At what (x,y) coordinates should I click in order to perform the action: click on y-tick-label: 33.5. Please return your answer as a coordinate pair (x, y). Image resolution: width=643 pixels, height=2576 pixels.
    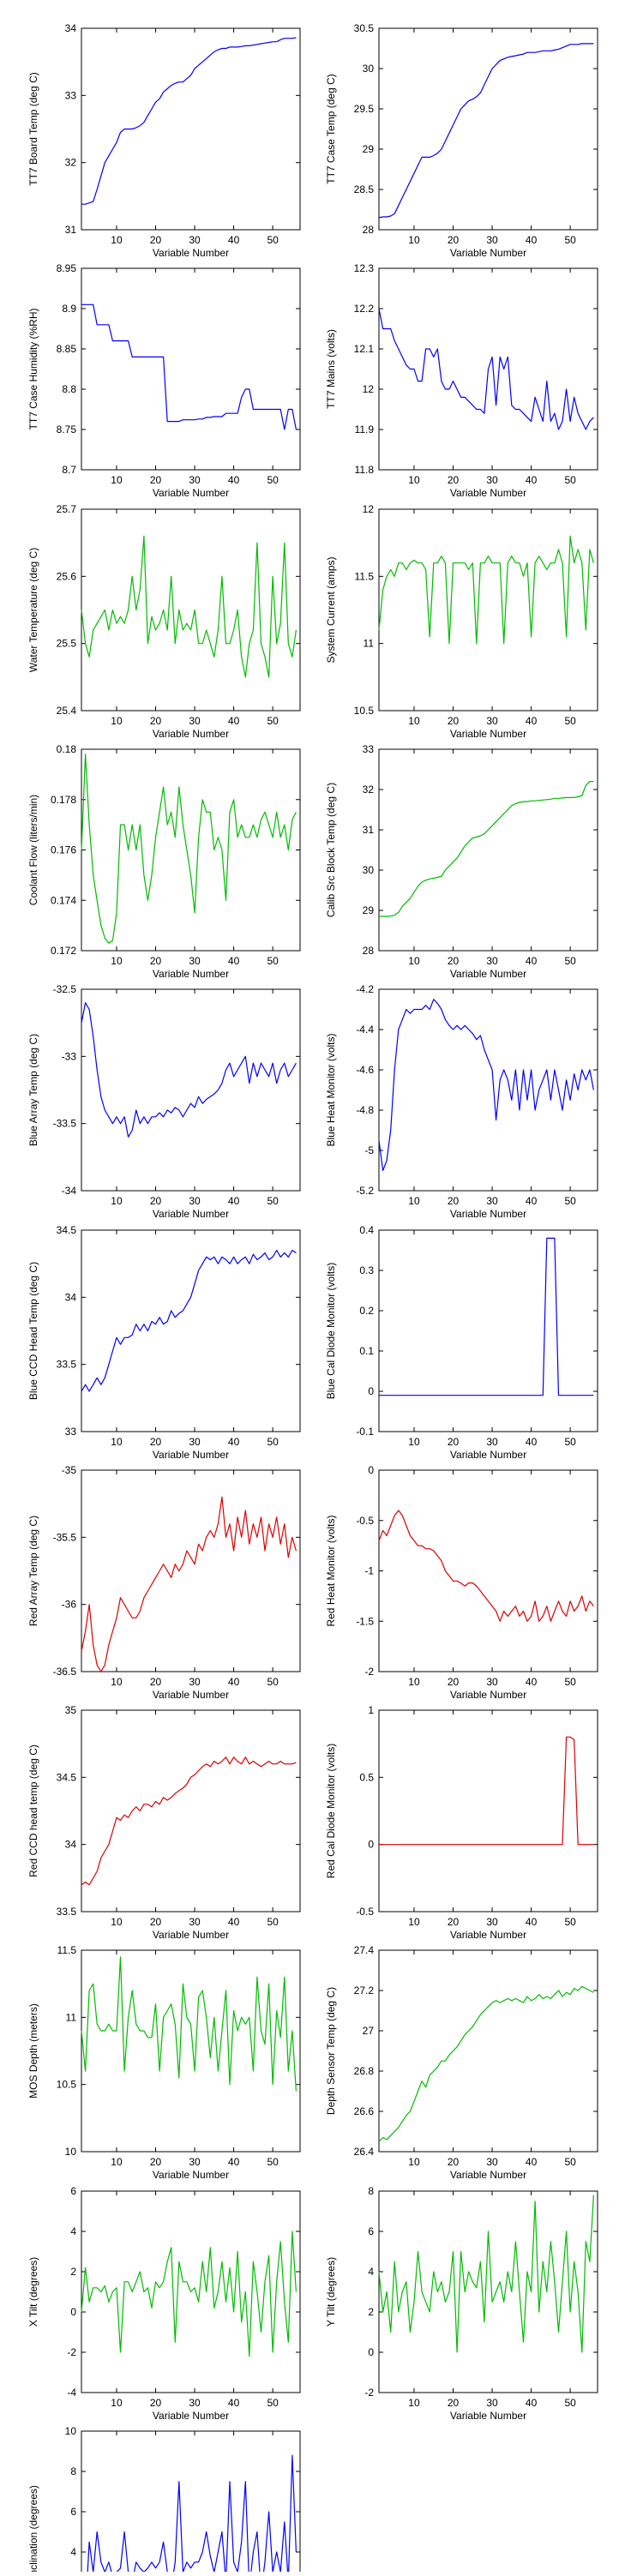
    Looking at the image, I should click on (67, 1365).